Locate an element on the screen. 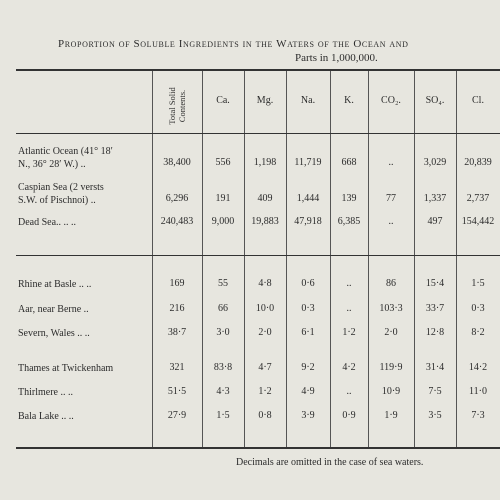 Image resolution: width=500 pixels, height=500 pixels. cell-na: 0·6 is located at coordinates (308, 283).